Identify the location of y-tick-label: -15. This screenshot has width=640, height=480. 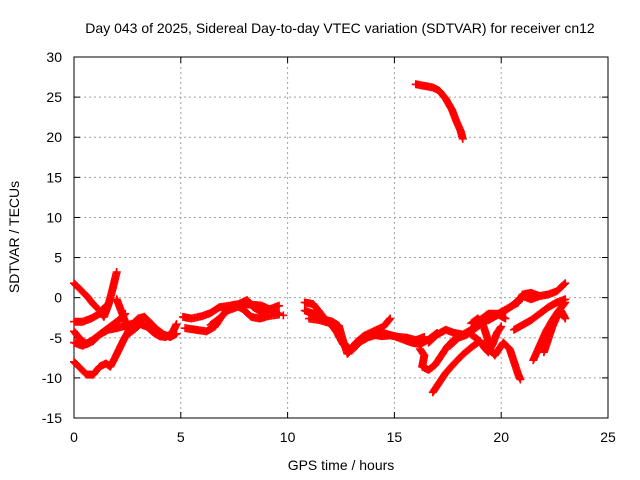
(52, 418).